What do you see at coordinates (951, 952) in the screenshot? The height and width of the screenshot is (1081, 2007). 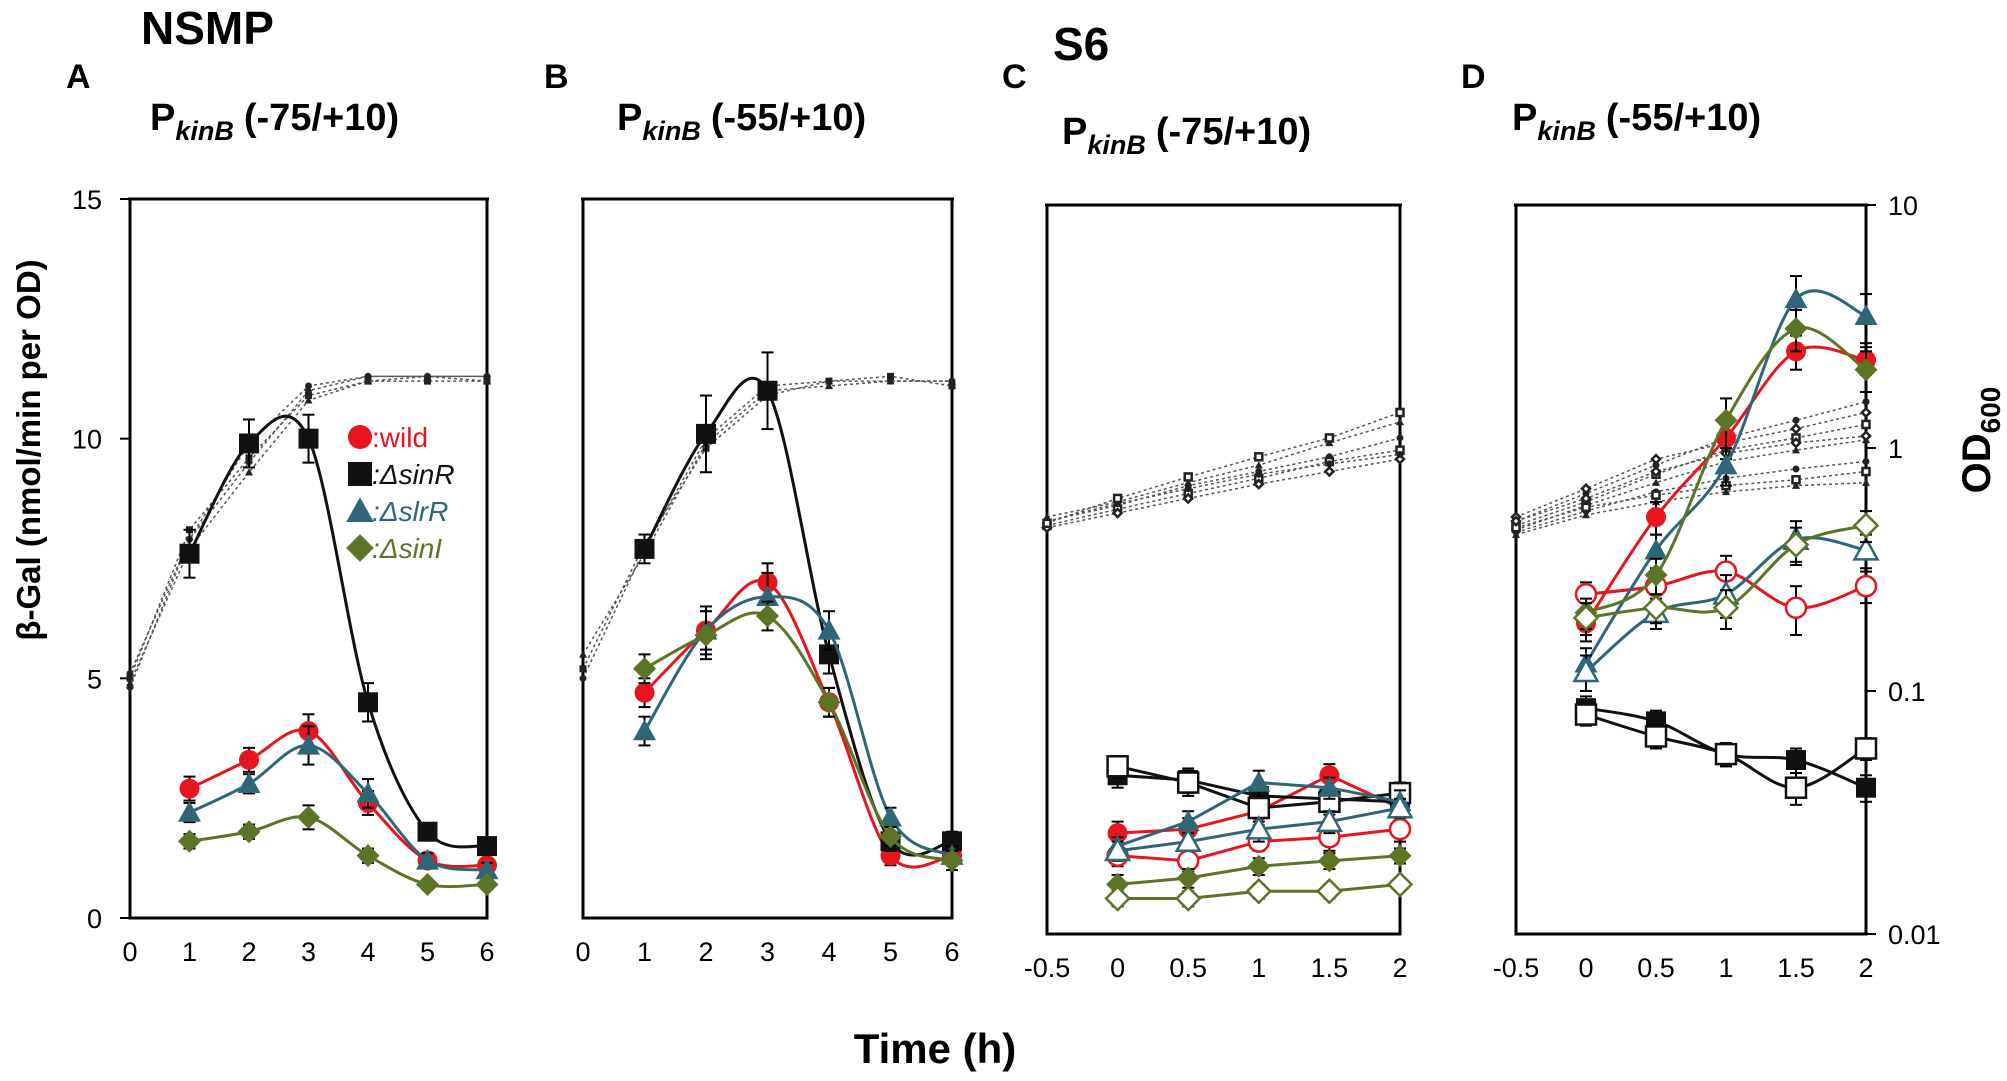 I see `x-tick-label-b-6: 6` at bounding box center [951, 952].